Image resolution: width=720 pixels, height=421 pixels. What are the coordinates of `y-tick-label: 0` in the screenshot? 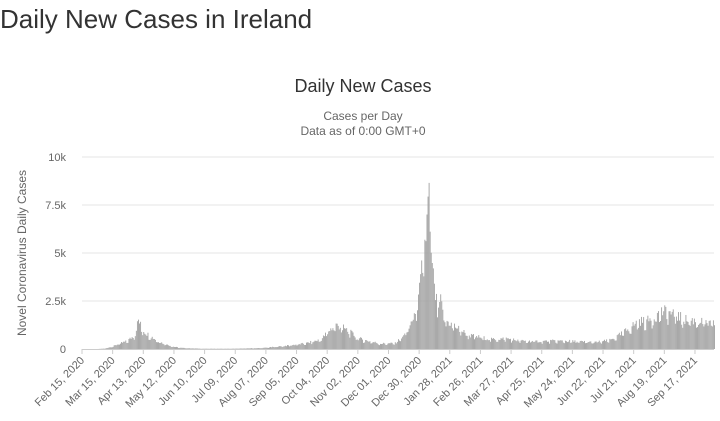 It's located at (63, 350).